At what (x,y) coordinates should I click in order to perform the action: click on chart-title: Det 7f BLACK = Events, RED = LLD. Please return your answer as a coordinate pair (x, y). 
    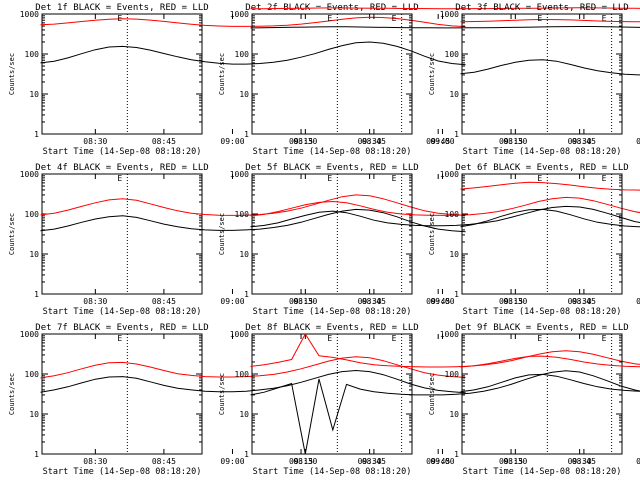
    Looking at the image, I should click on (121, 328).